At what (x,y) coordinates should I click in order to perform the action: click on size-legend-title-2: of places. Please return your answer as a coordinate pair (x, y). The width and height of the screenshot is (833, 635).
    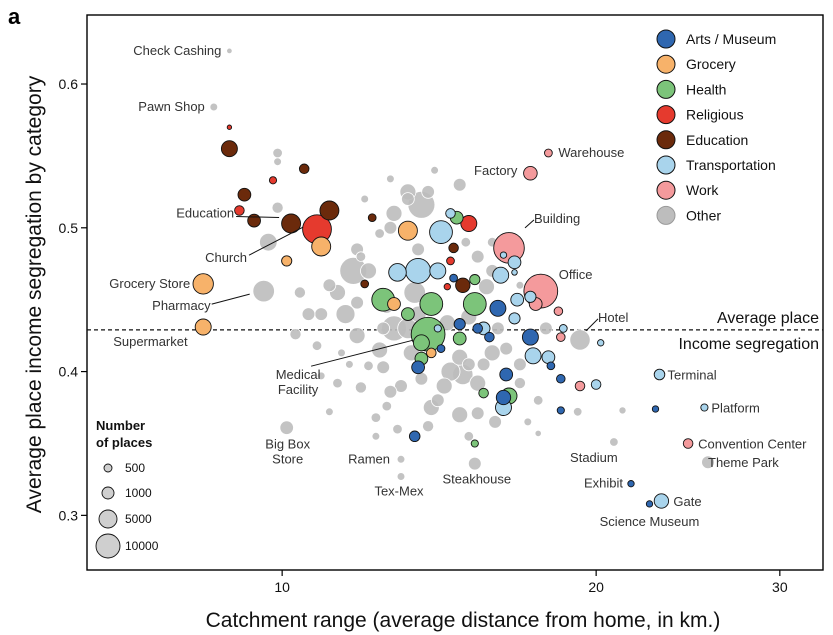
    Looking at the image, I should click on (124, 442).